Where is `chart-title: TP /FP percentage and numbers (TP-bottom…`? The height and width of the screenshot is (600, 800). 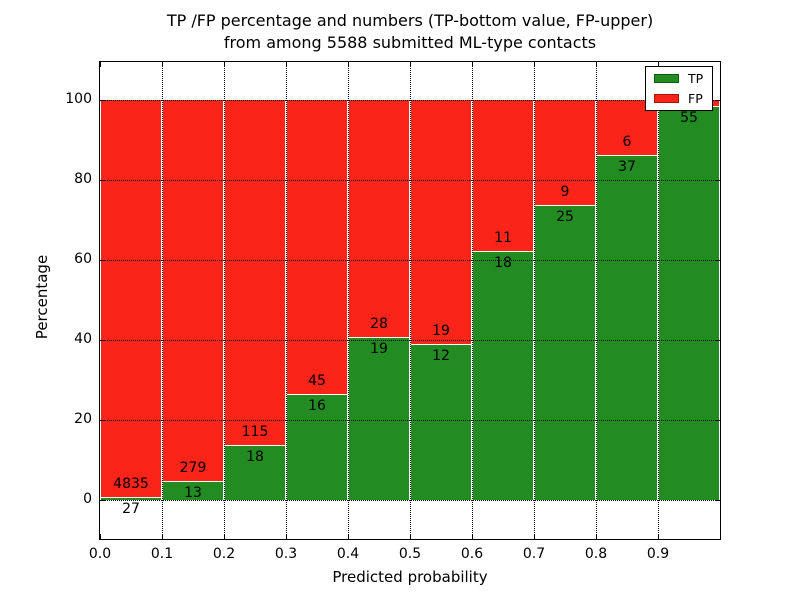 chart-title: TP /FP percentage and numbers (TP-bottom… is located at coordinates (410, 32).